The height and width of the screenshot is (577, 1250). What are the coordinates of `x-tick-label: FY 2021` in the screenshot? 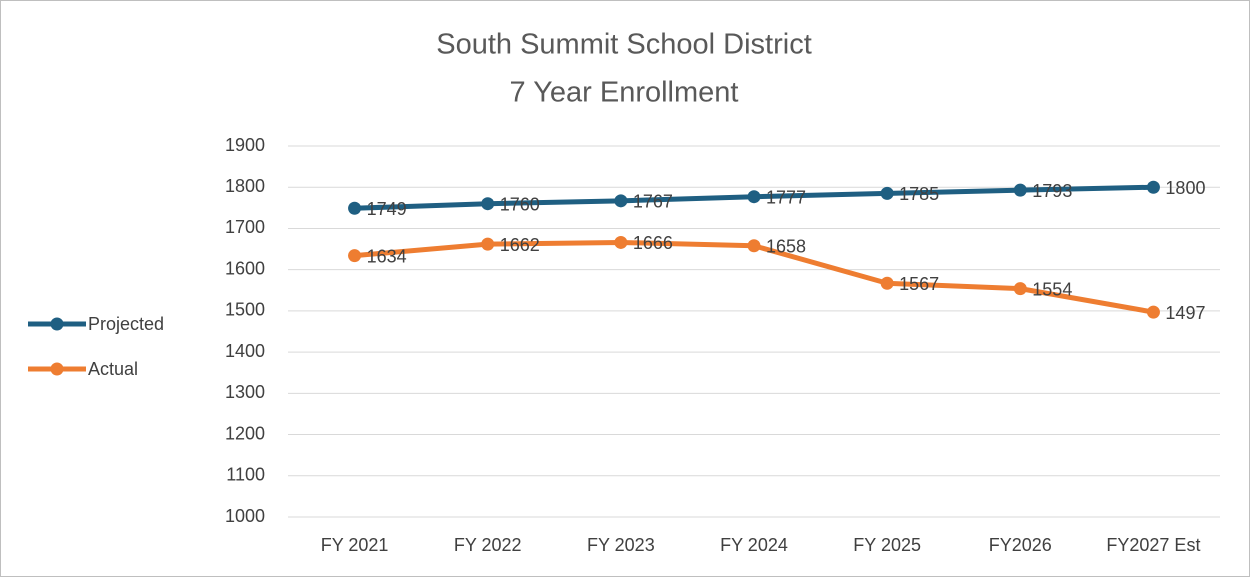 It's located at (355, 545).